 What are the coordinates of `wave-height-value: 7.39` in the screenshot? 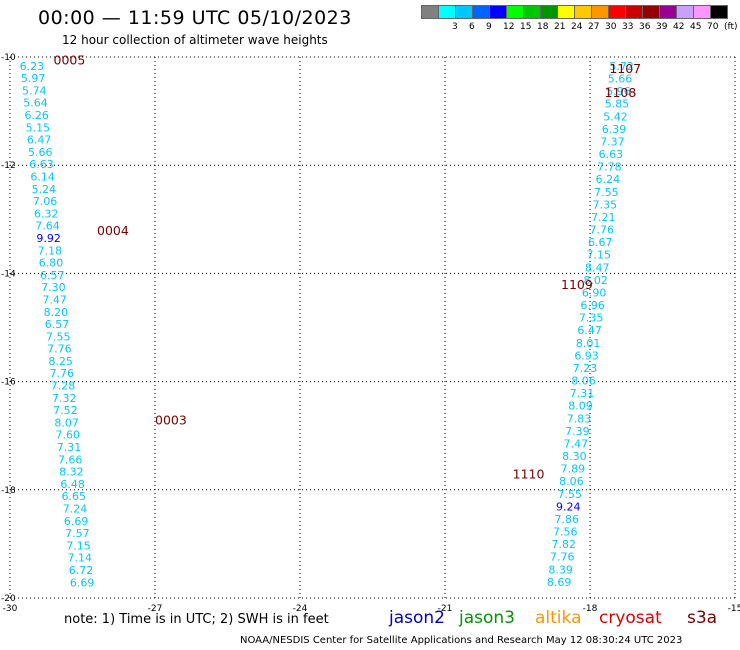 It's located at (577, 431).